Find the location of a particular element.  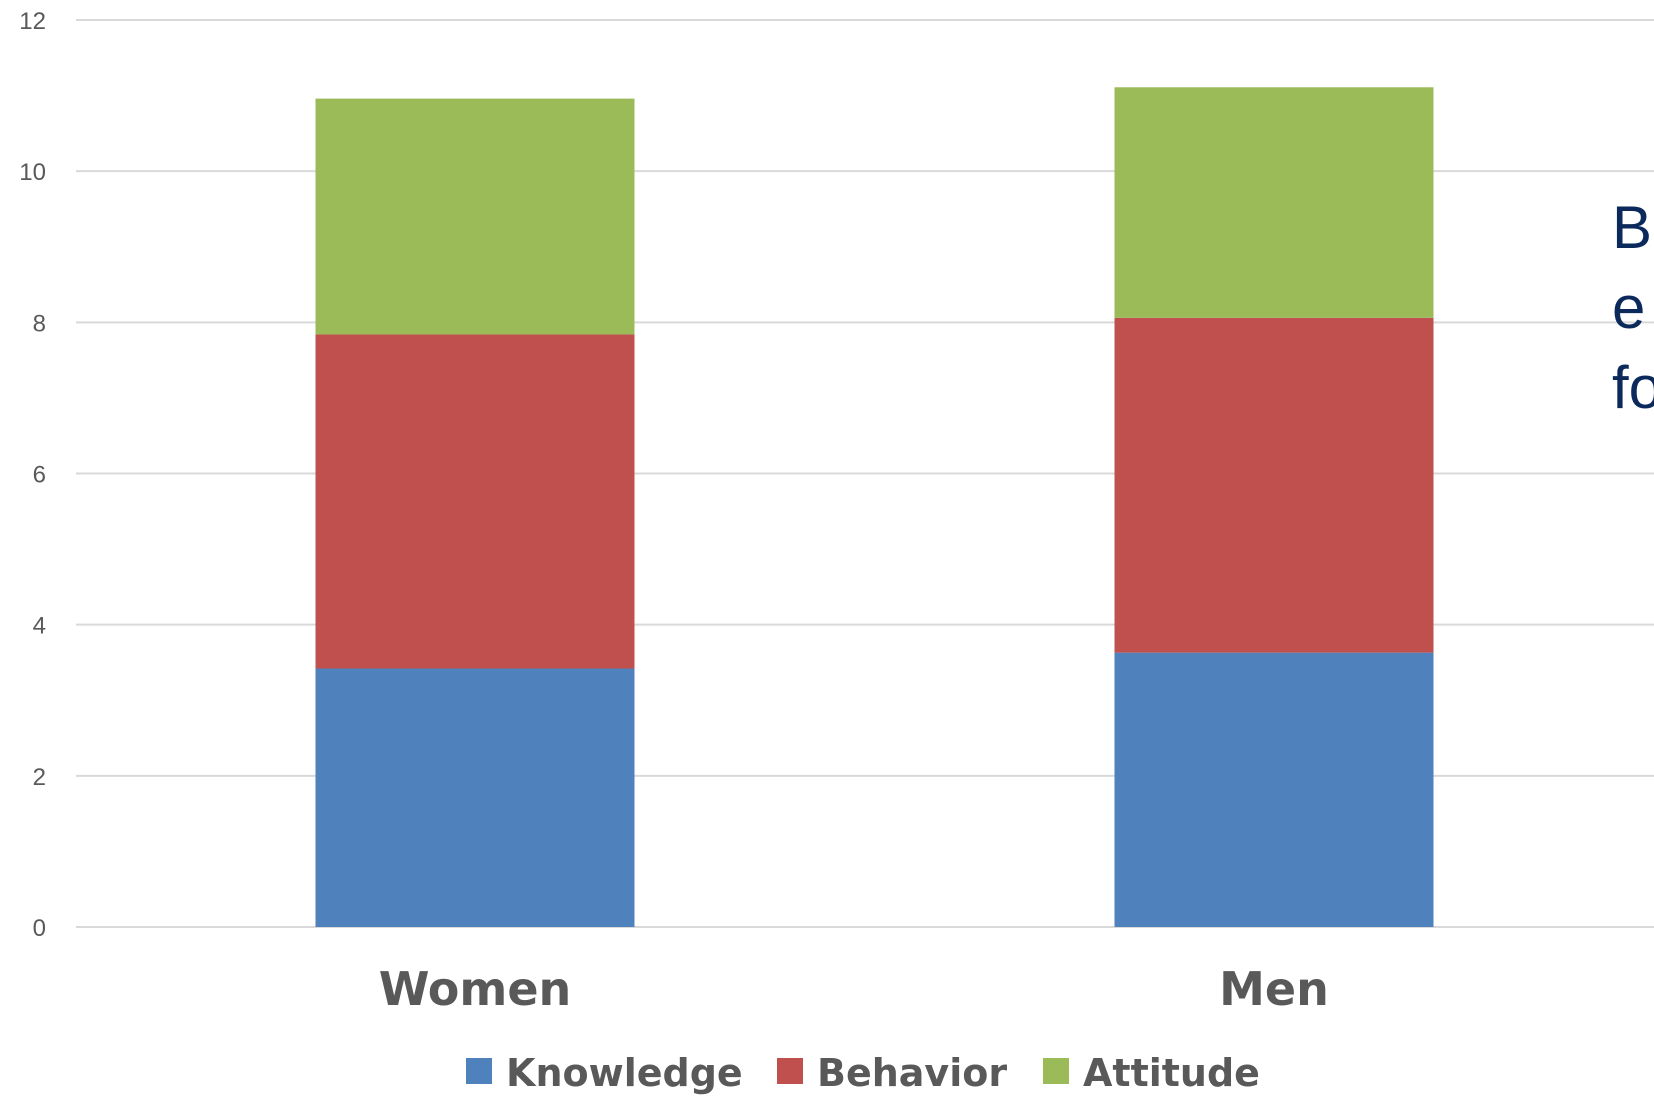

y-tick-label: 8 is located at coordinates (39, 323).